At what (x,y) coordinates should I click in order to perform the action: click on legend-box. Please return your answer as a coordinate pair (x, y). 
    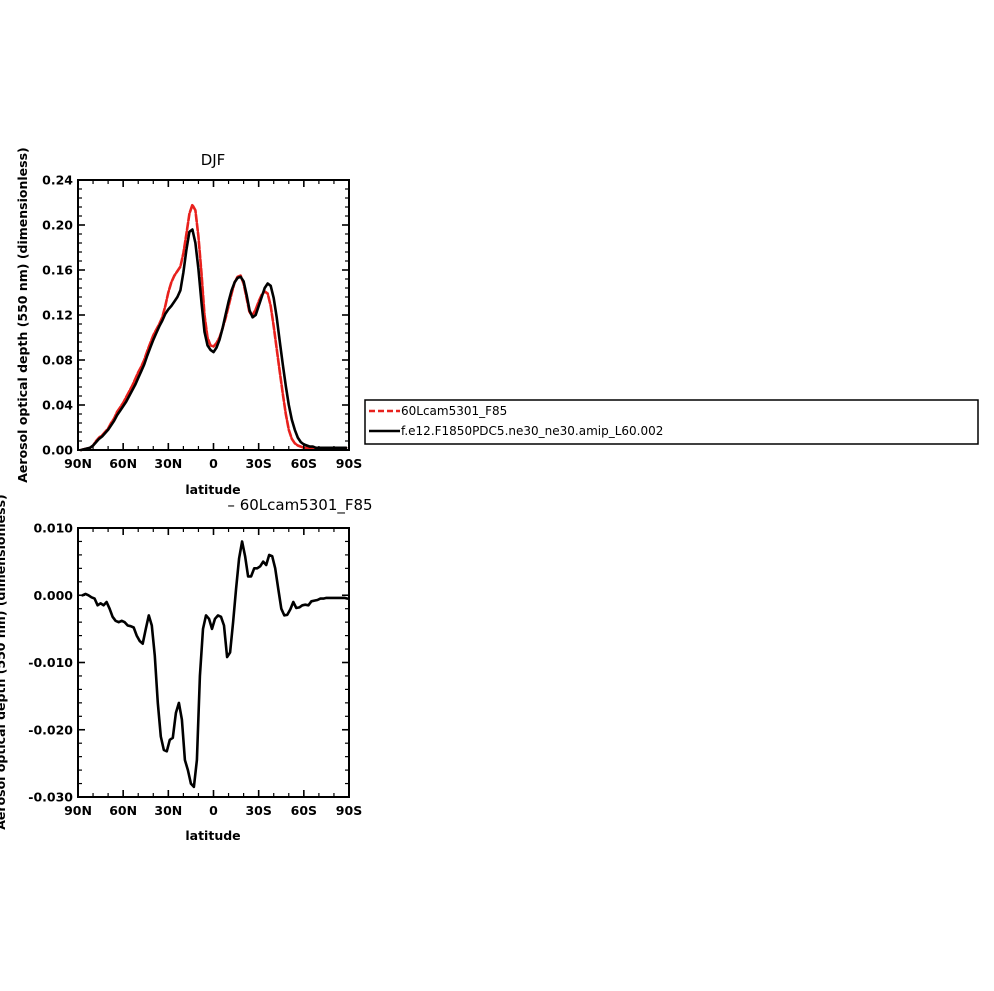
    Looking at the image, I should click on (671, 422).